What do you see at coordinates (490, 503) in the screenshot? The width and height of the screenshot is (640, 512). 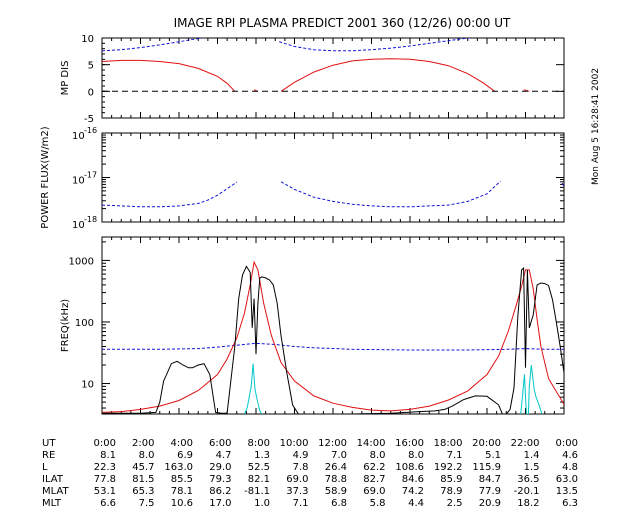 I see `table-cell-mlt-10: 20.9` at bounding box center [490, 503].